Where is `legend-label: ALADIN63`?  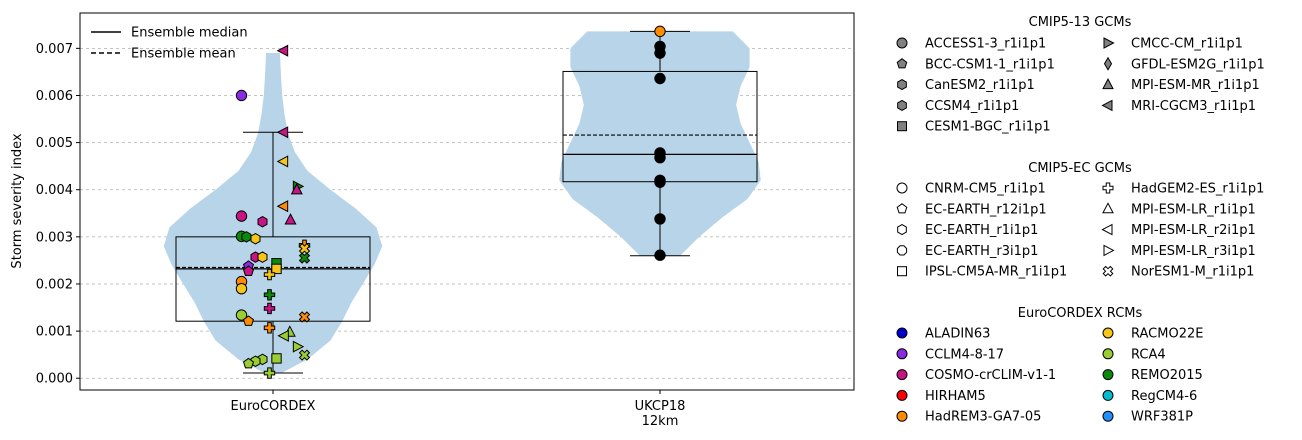 legend-label: ALADIN63 is located at coordinates (957, 334).